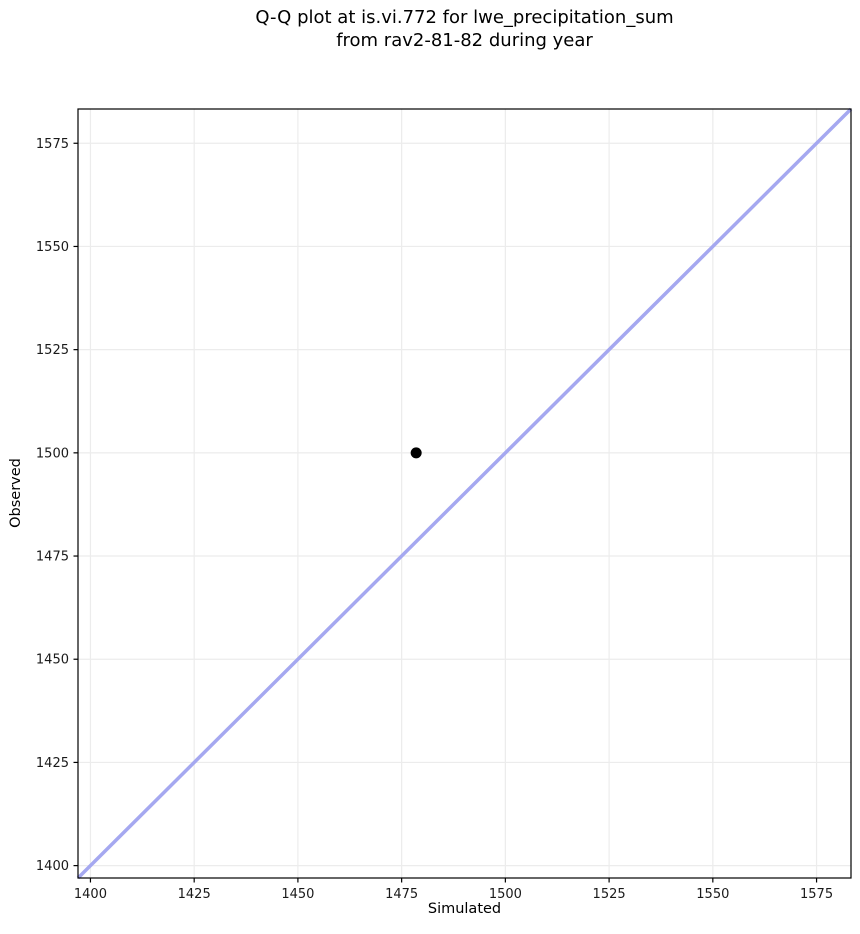 The height and width of the screenshot is (934, 860). What do you see at coordinates (52, 453) in the screenshot?
I see `y-tick-label: 1500` at bounding box center [52, 453].